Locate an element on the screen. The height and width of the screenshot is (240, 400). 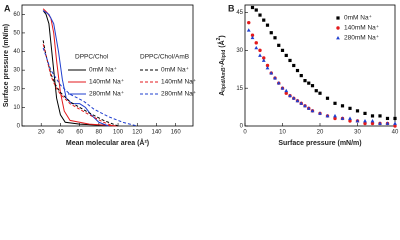
legend-group-title: DPPC/Chol/AmB is located at coordinates (164, 57).